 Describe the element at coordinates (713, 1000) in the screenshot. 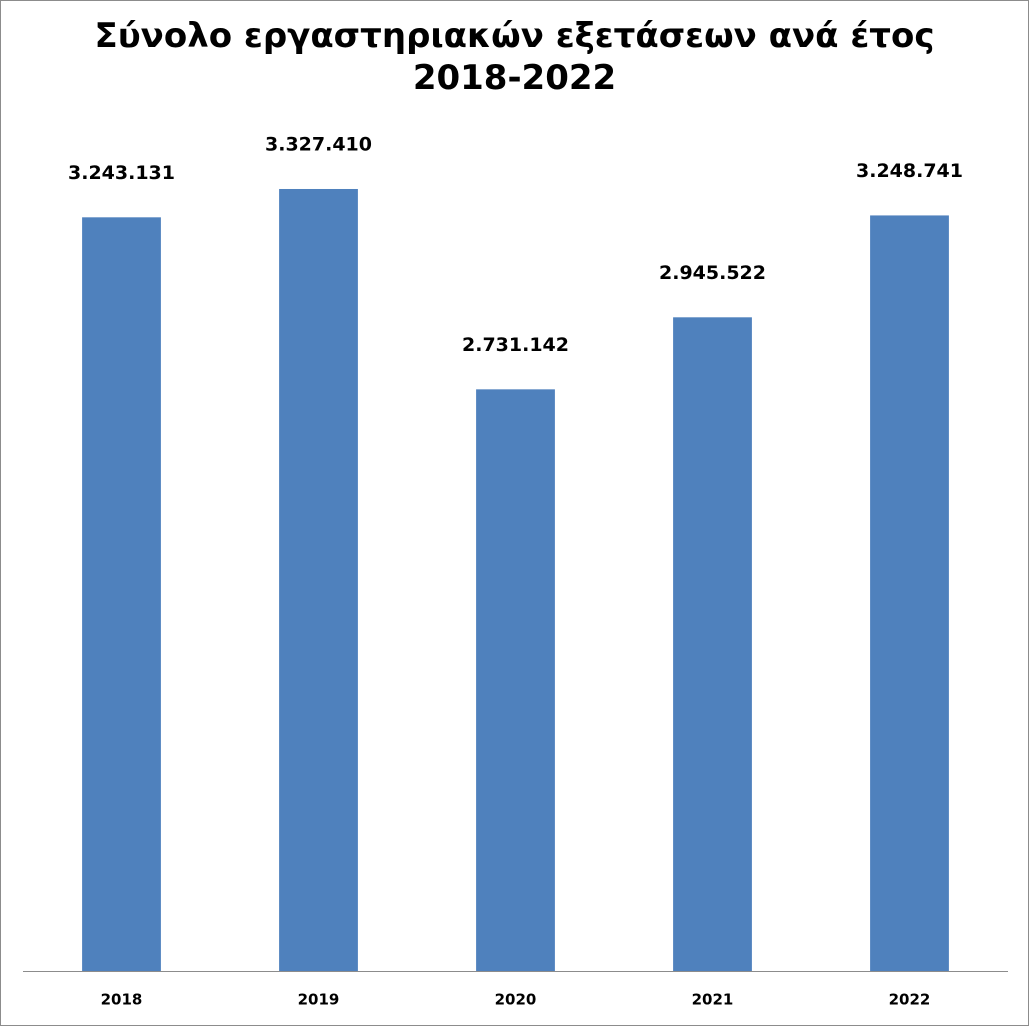

I see `x-tick-label: 2021` at that location.